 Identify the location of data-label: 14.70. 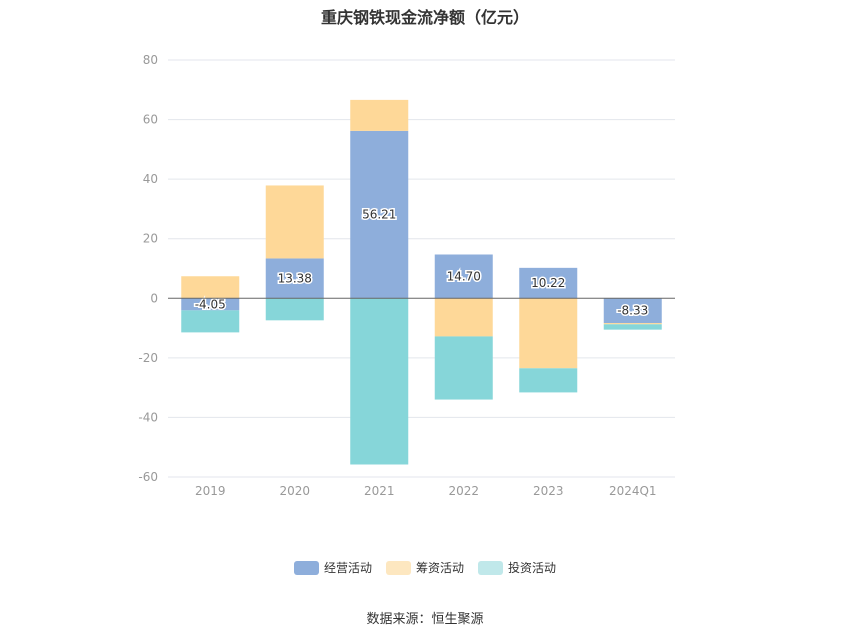
(464, 276).